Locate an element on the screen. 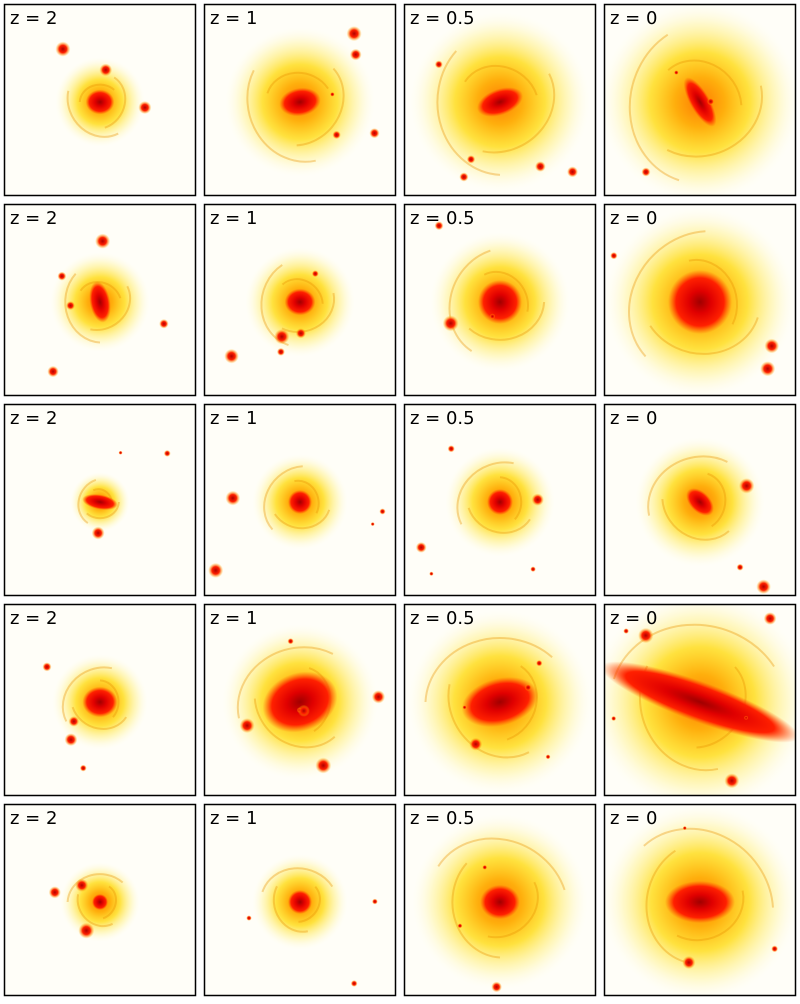 The width and height of the screenshot is (800, 1004). panel: z = 0.5 is located at coordinates (500, 900).